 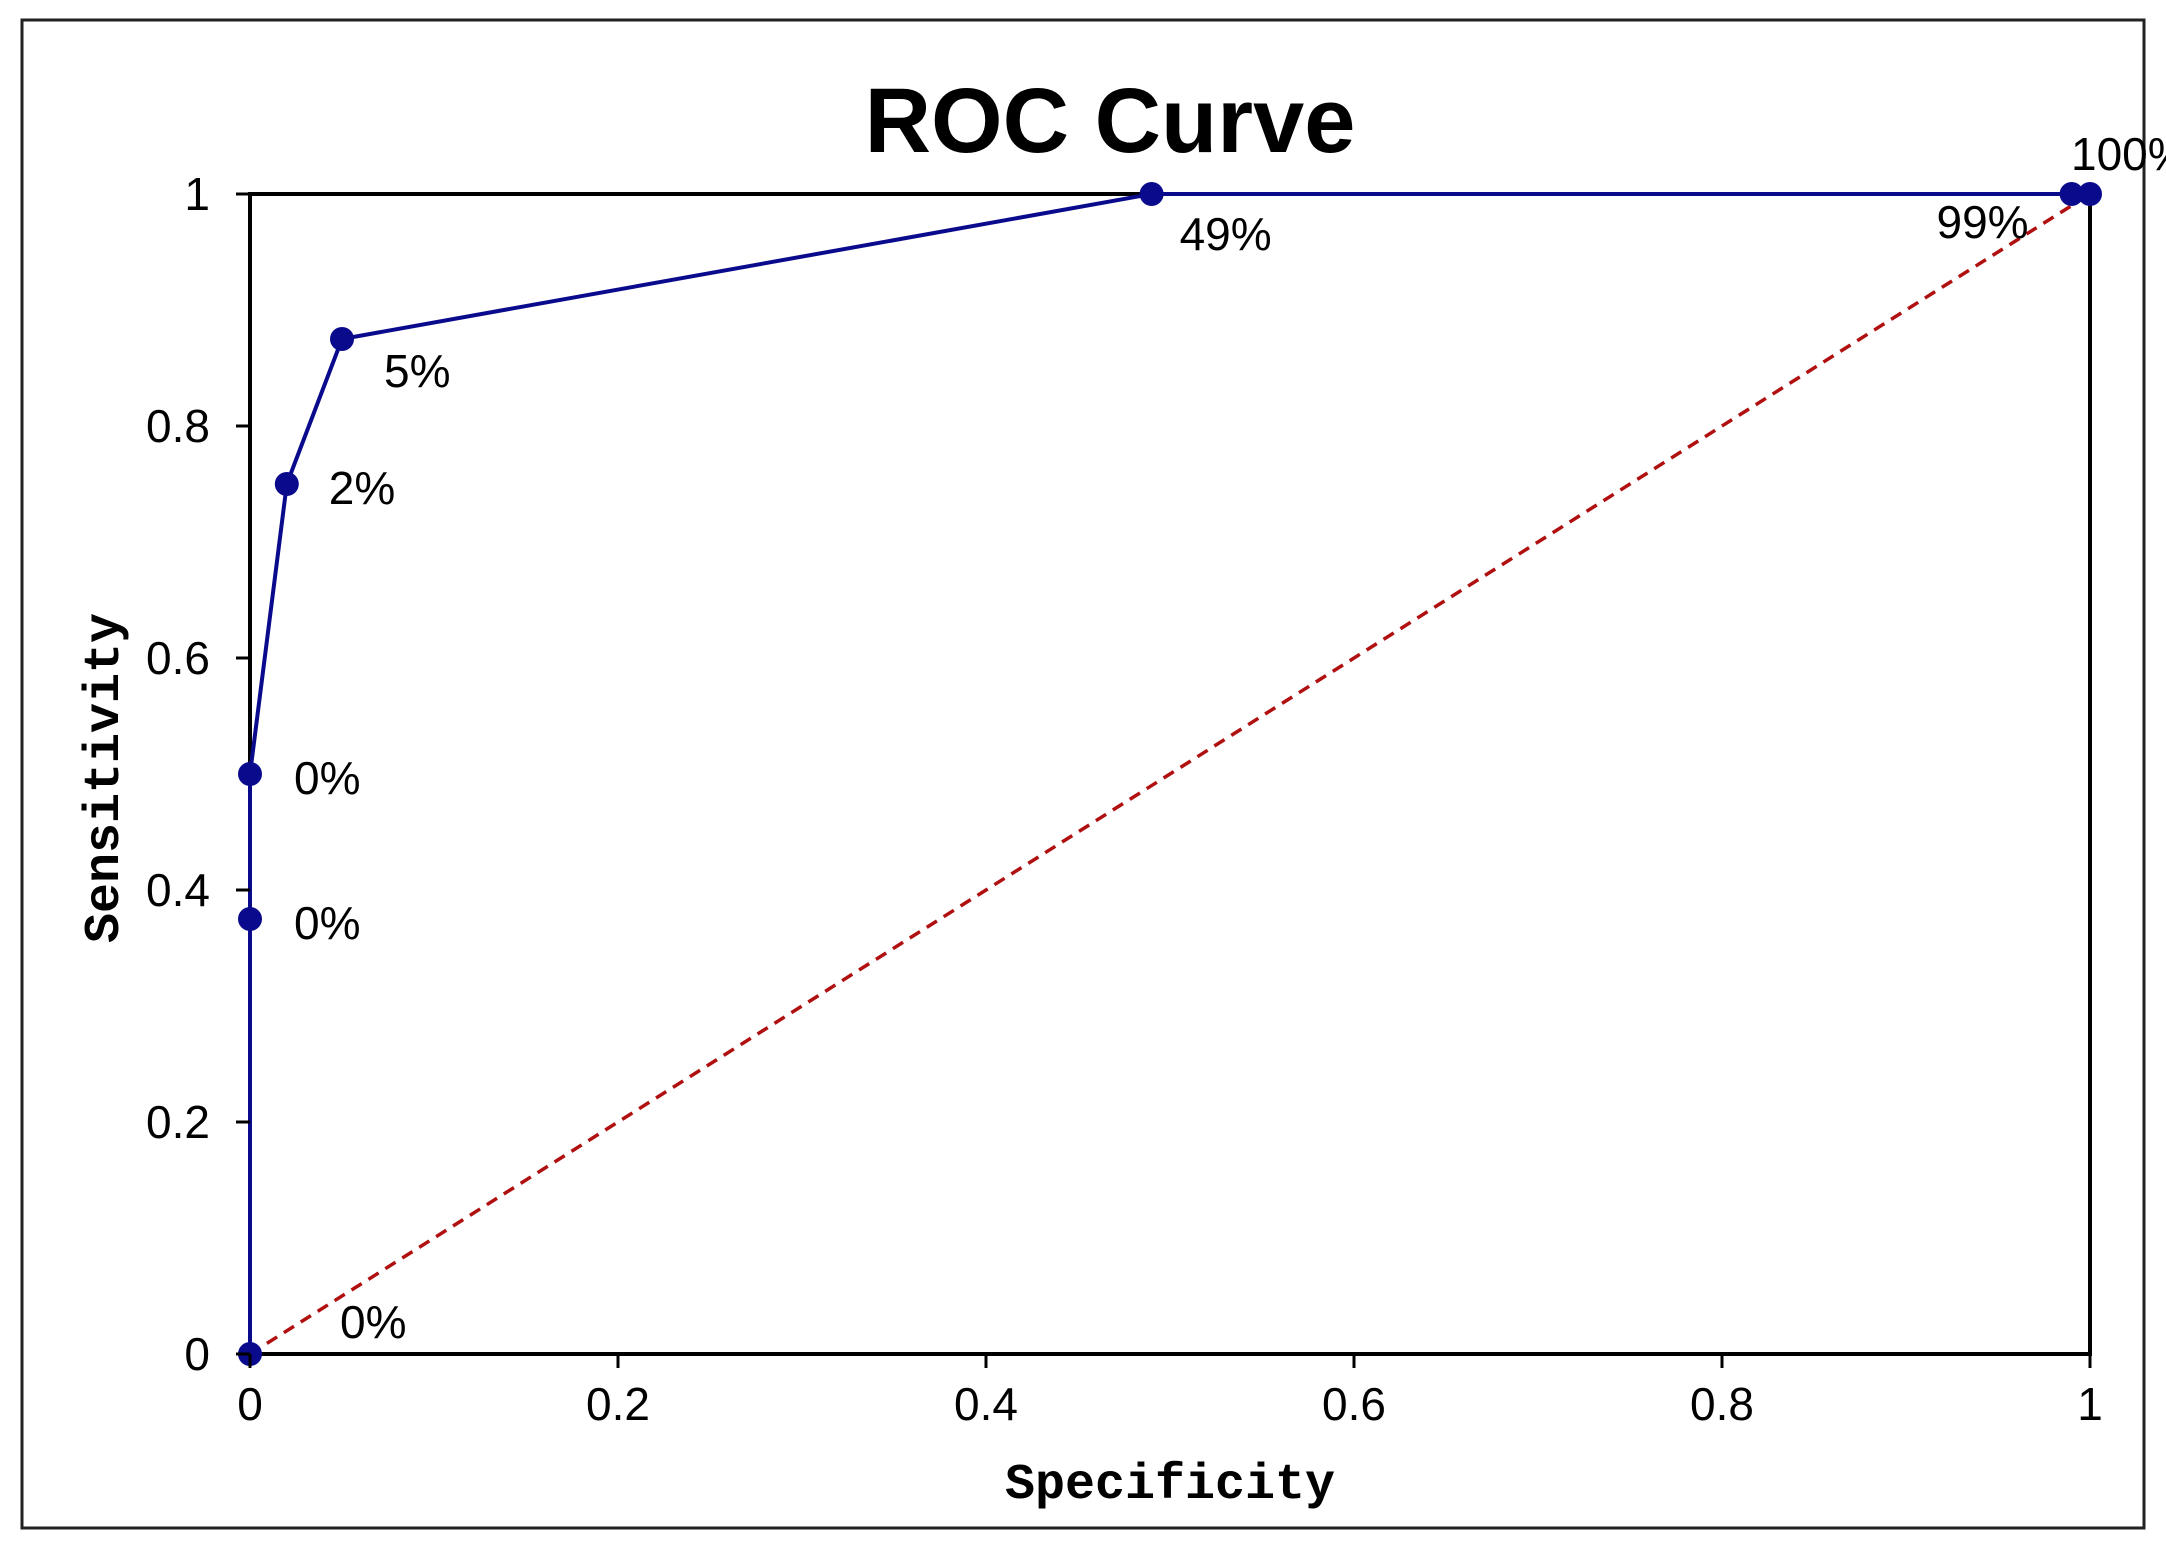 What do you see at coordinates (198, 774) in the screenshot?
I see `y-tick-layer: 0 0.2 0.4 0.6 0.8 1` at bounding box center [198, 774].